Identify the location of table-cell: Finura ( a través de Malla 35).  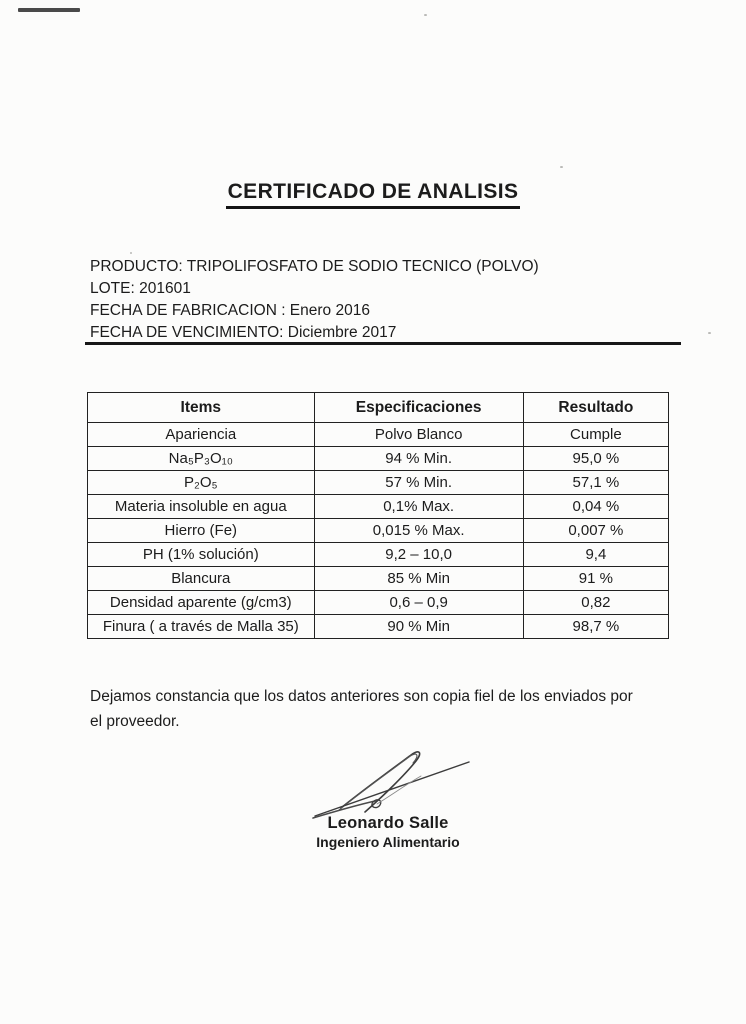
(201, 626).